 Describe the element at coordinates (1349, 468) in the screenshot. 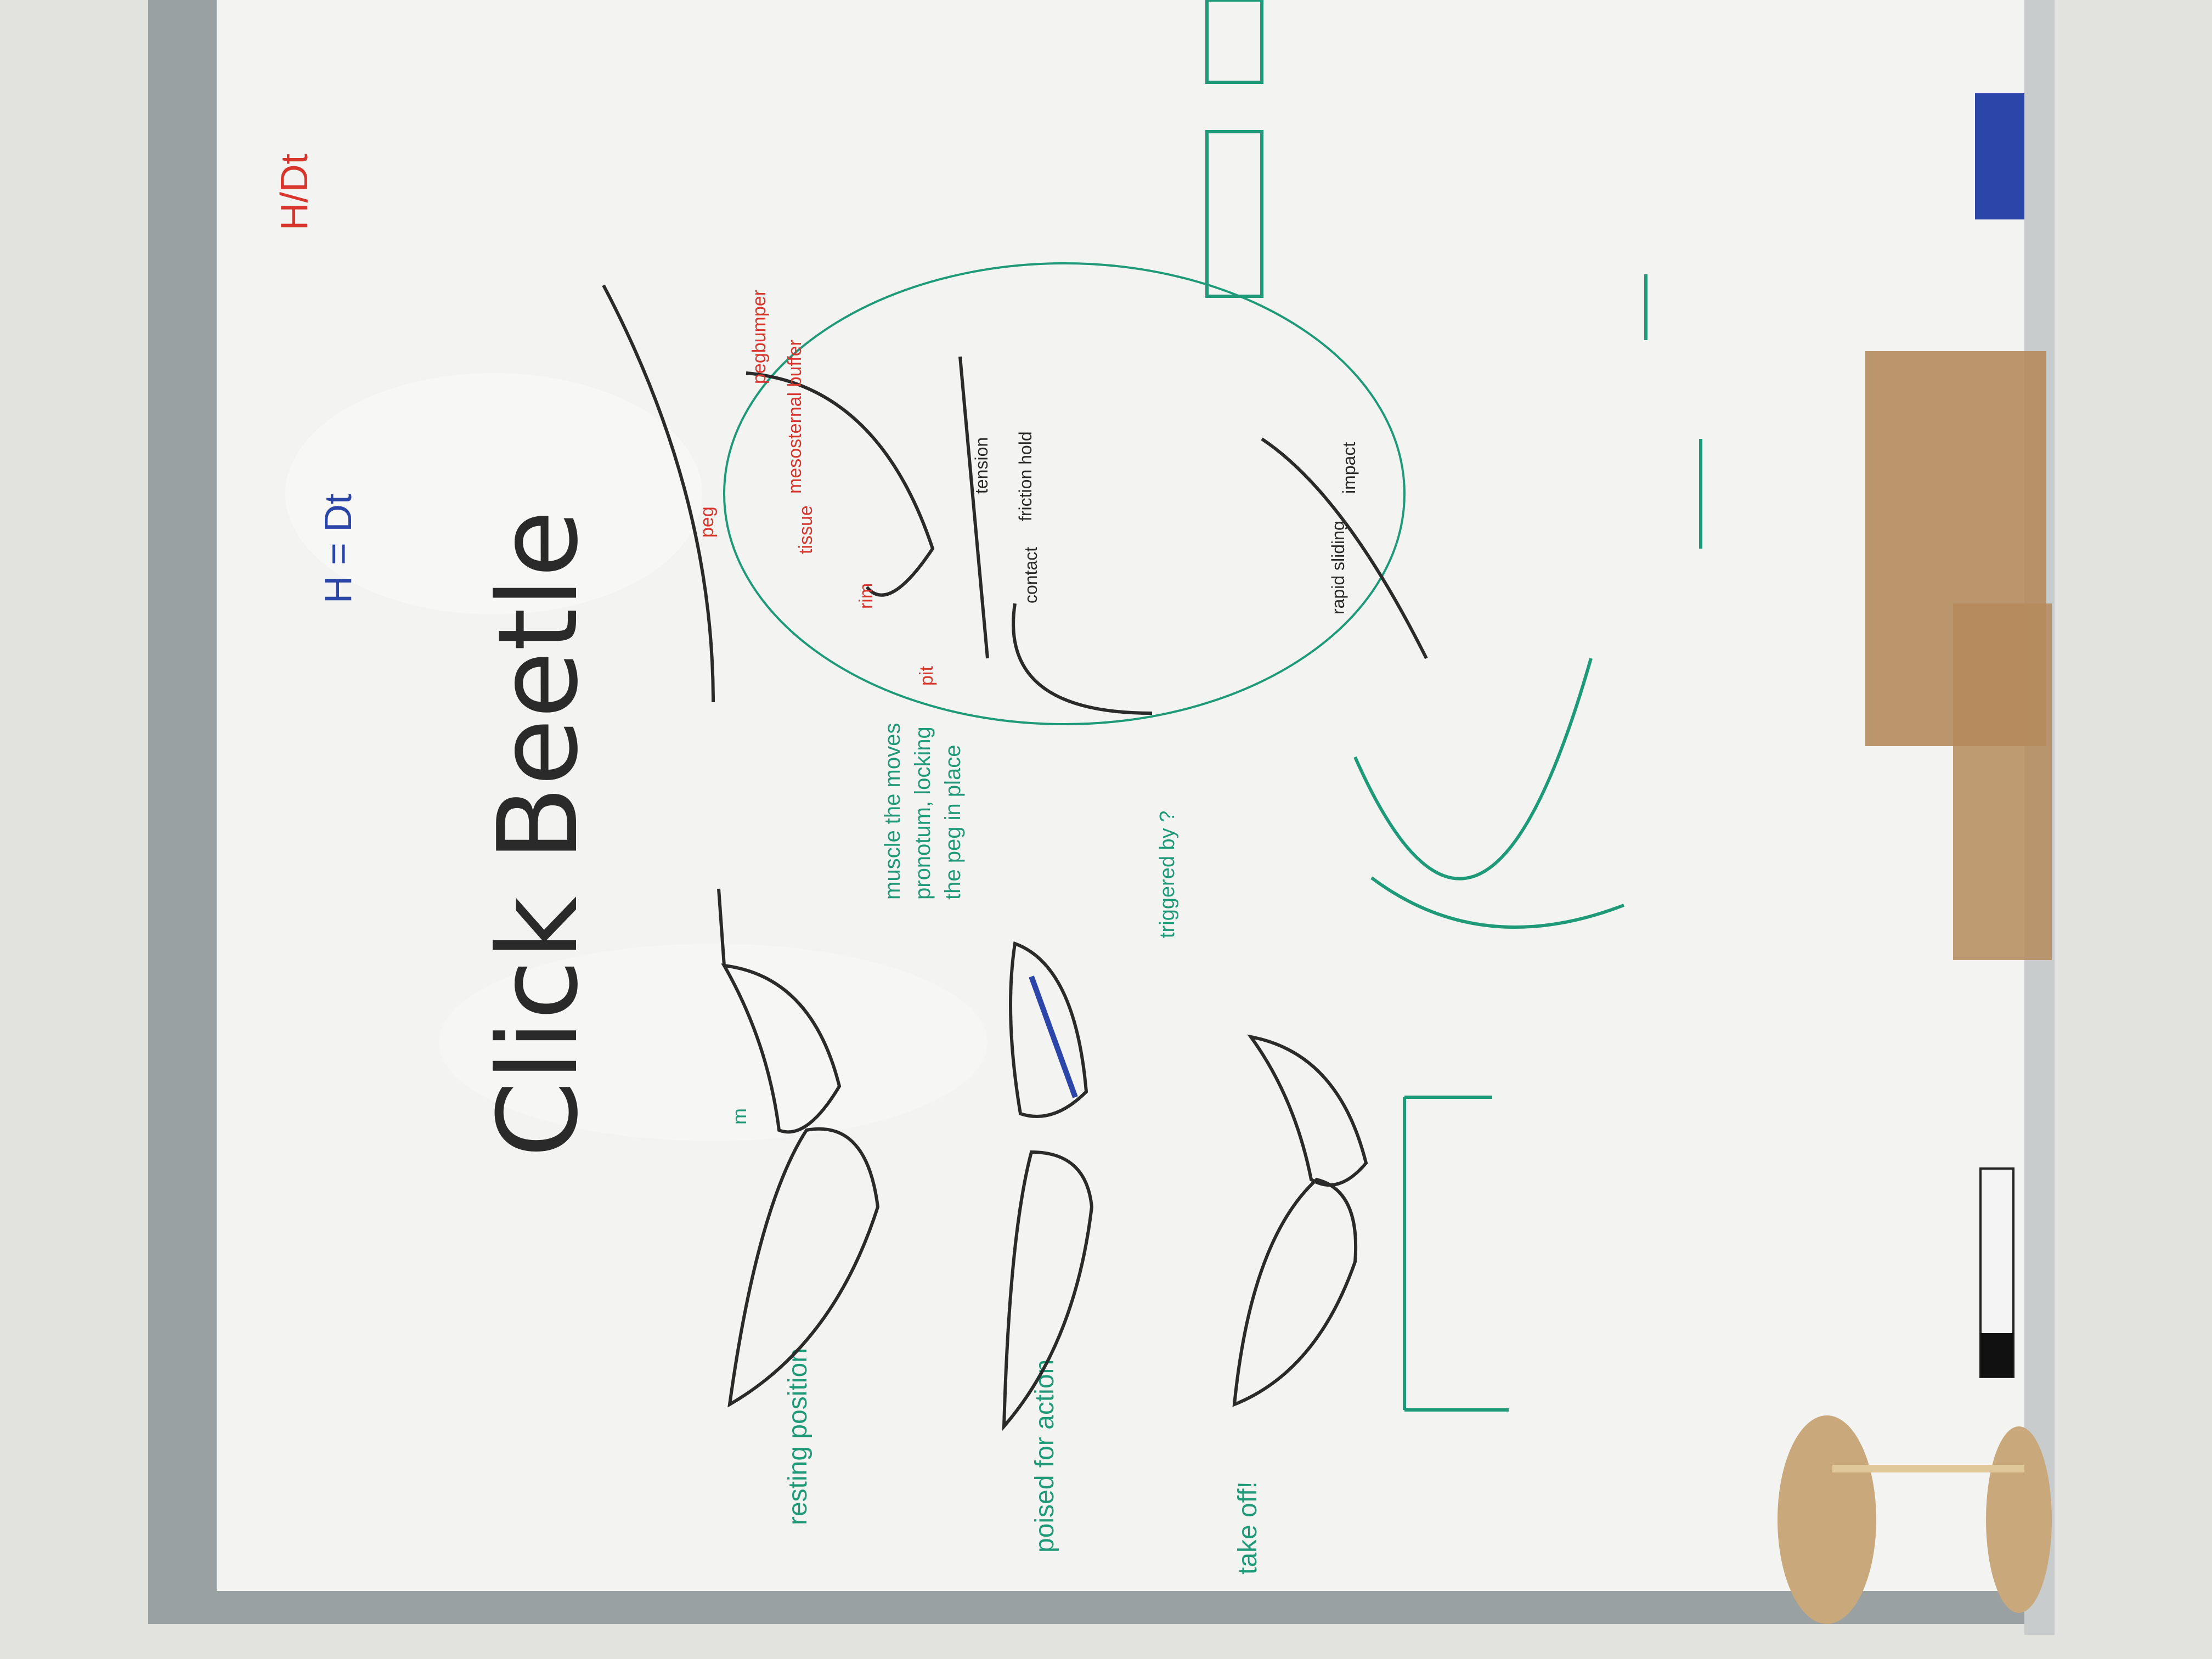

I see `label-impact: impact` at that location.